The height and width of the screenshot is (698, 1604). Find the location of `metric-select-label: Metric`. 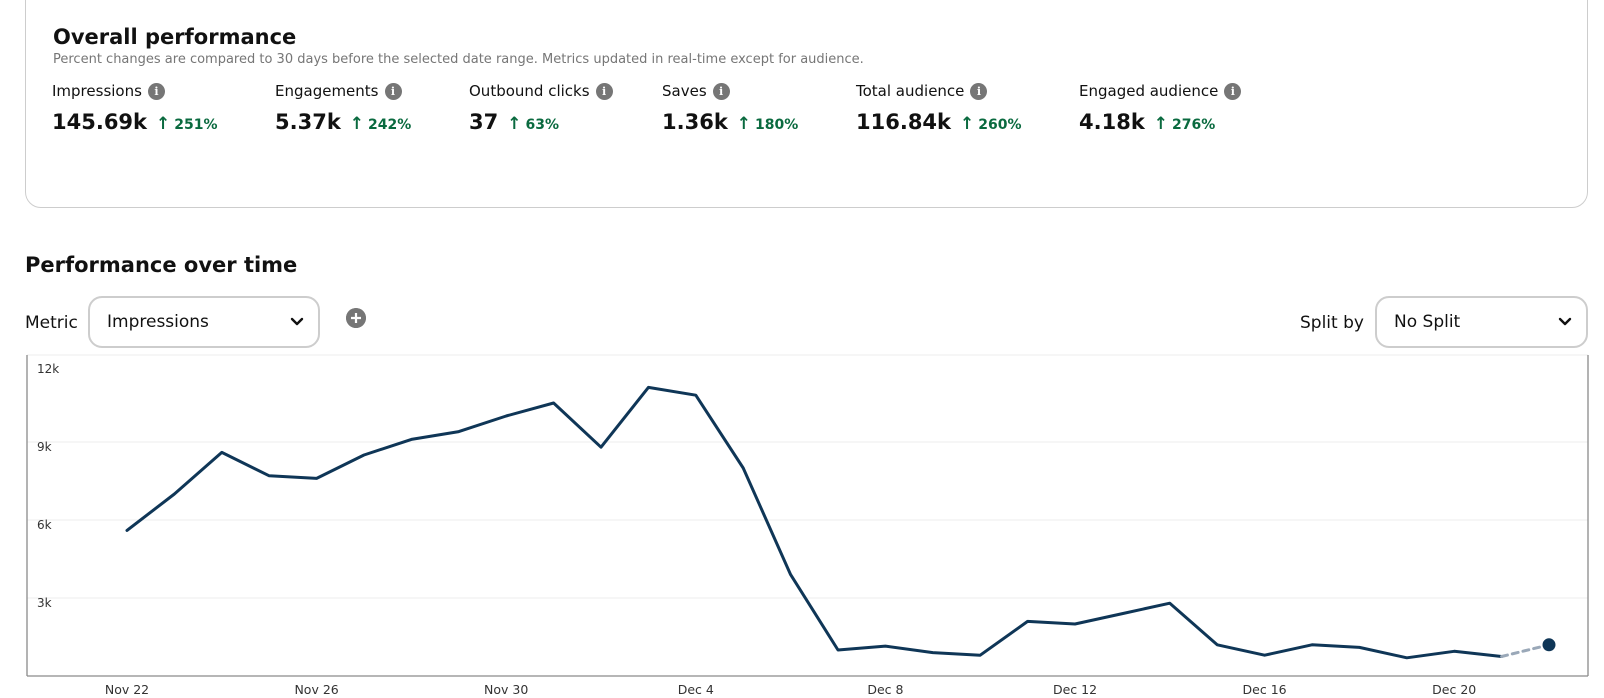

metric-select-label: Metric is located at coordinates (51, 323).